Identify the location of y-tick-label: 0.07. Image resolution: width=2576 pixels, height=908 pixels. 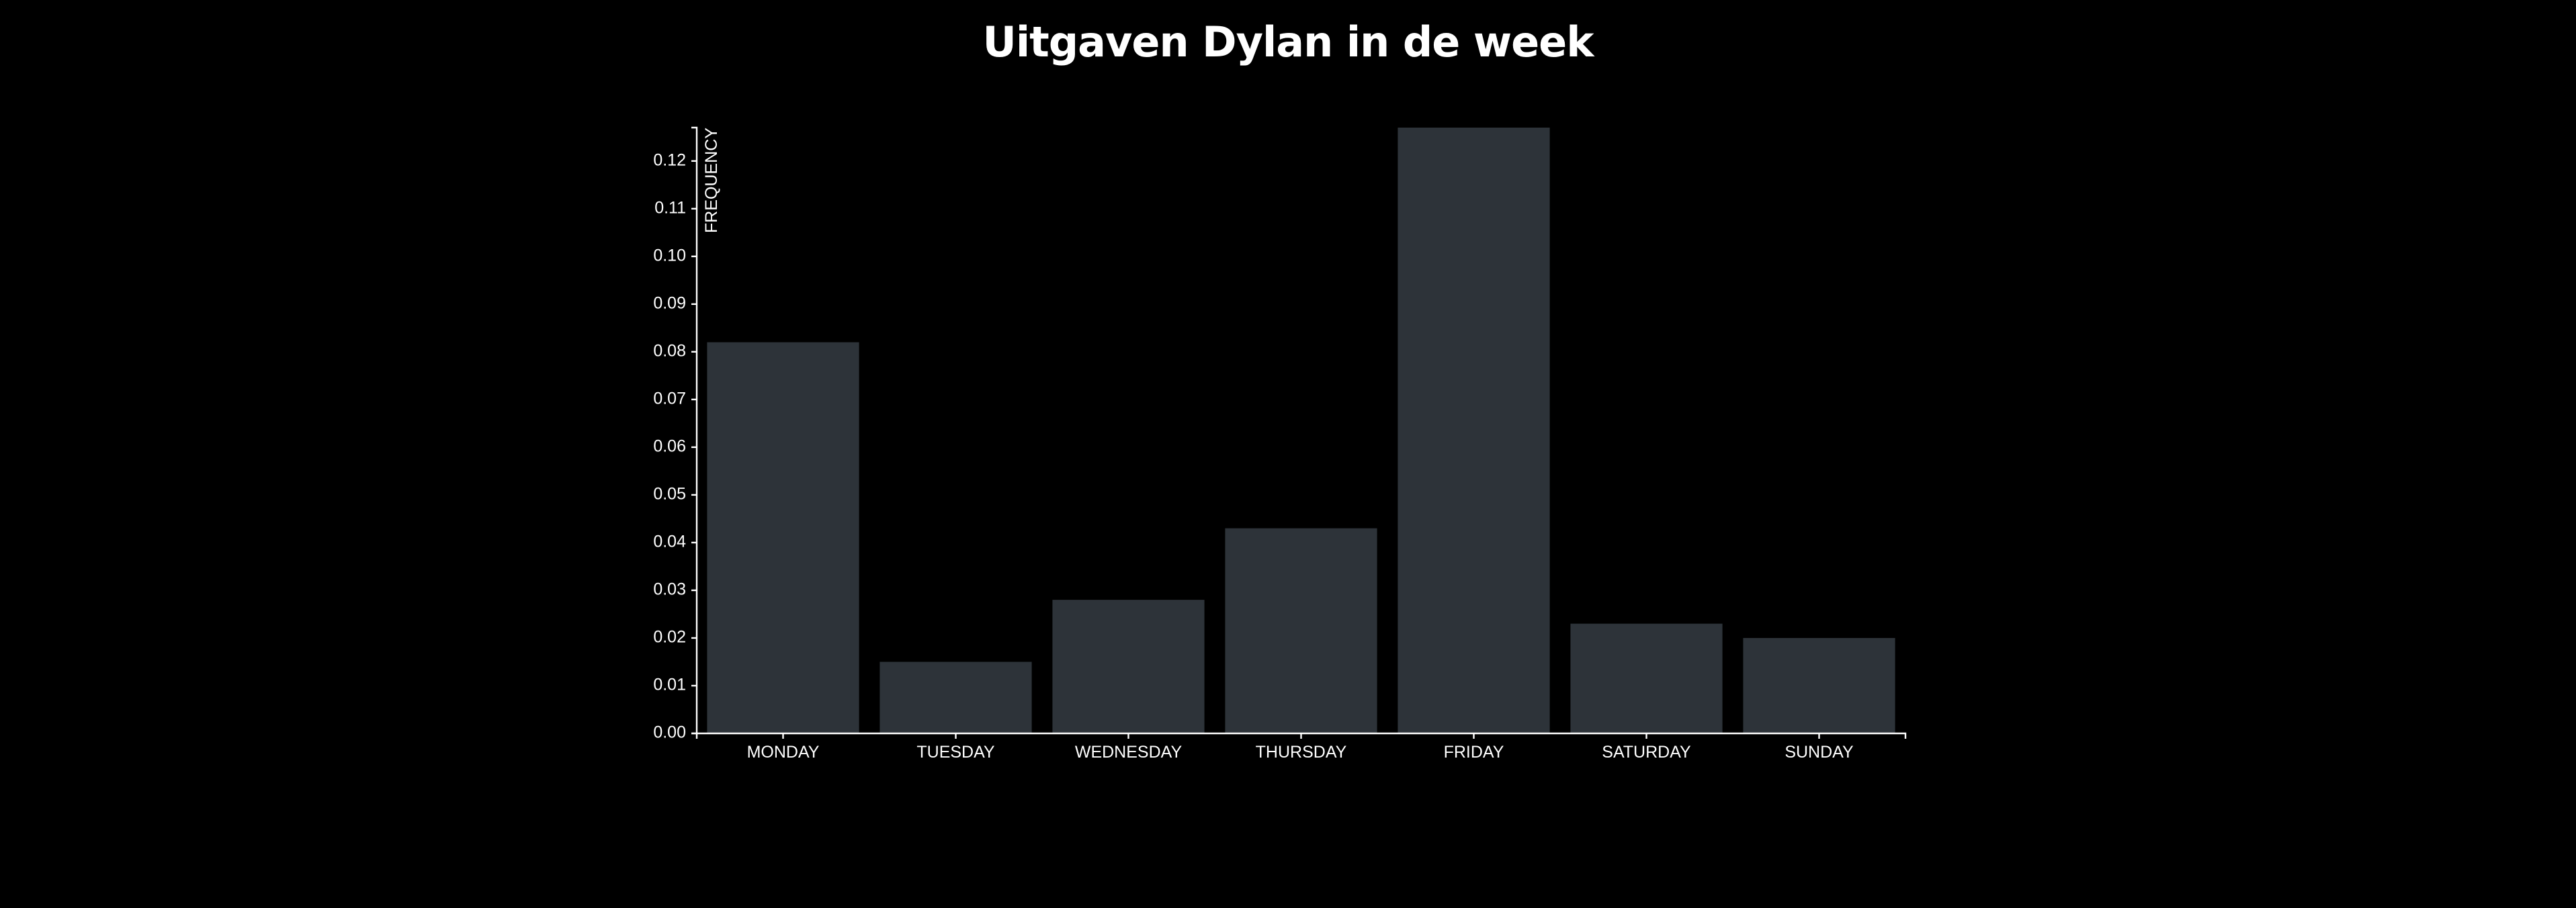
(669, 398).